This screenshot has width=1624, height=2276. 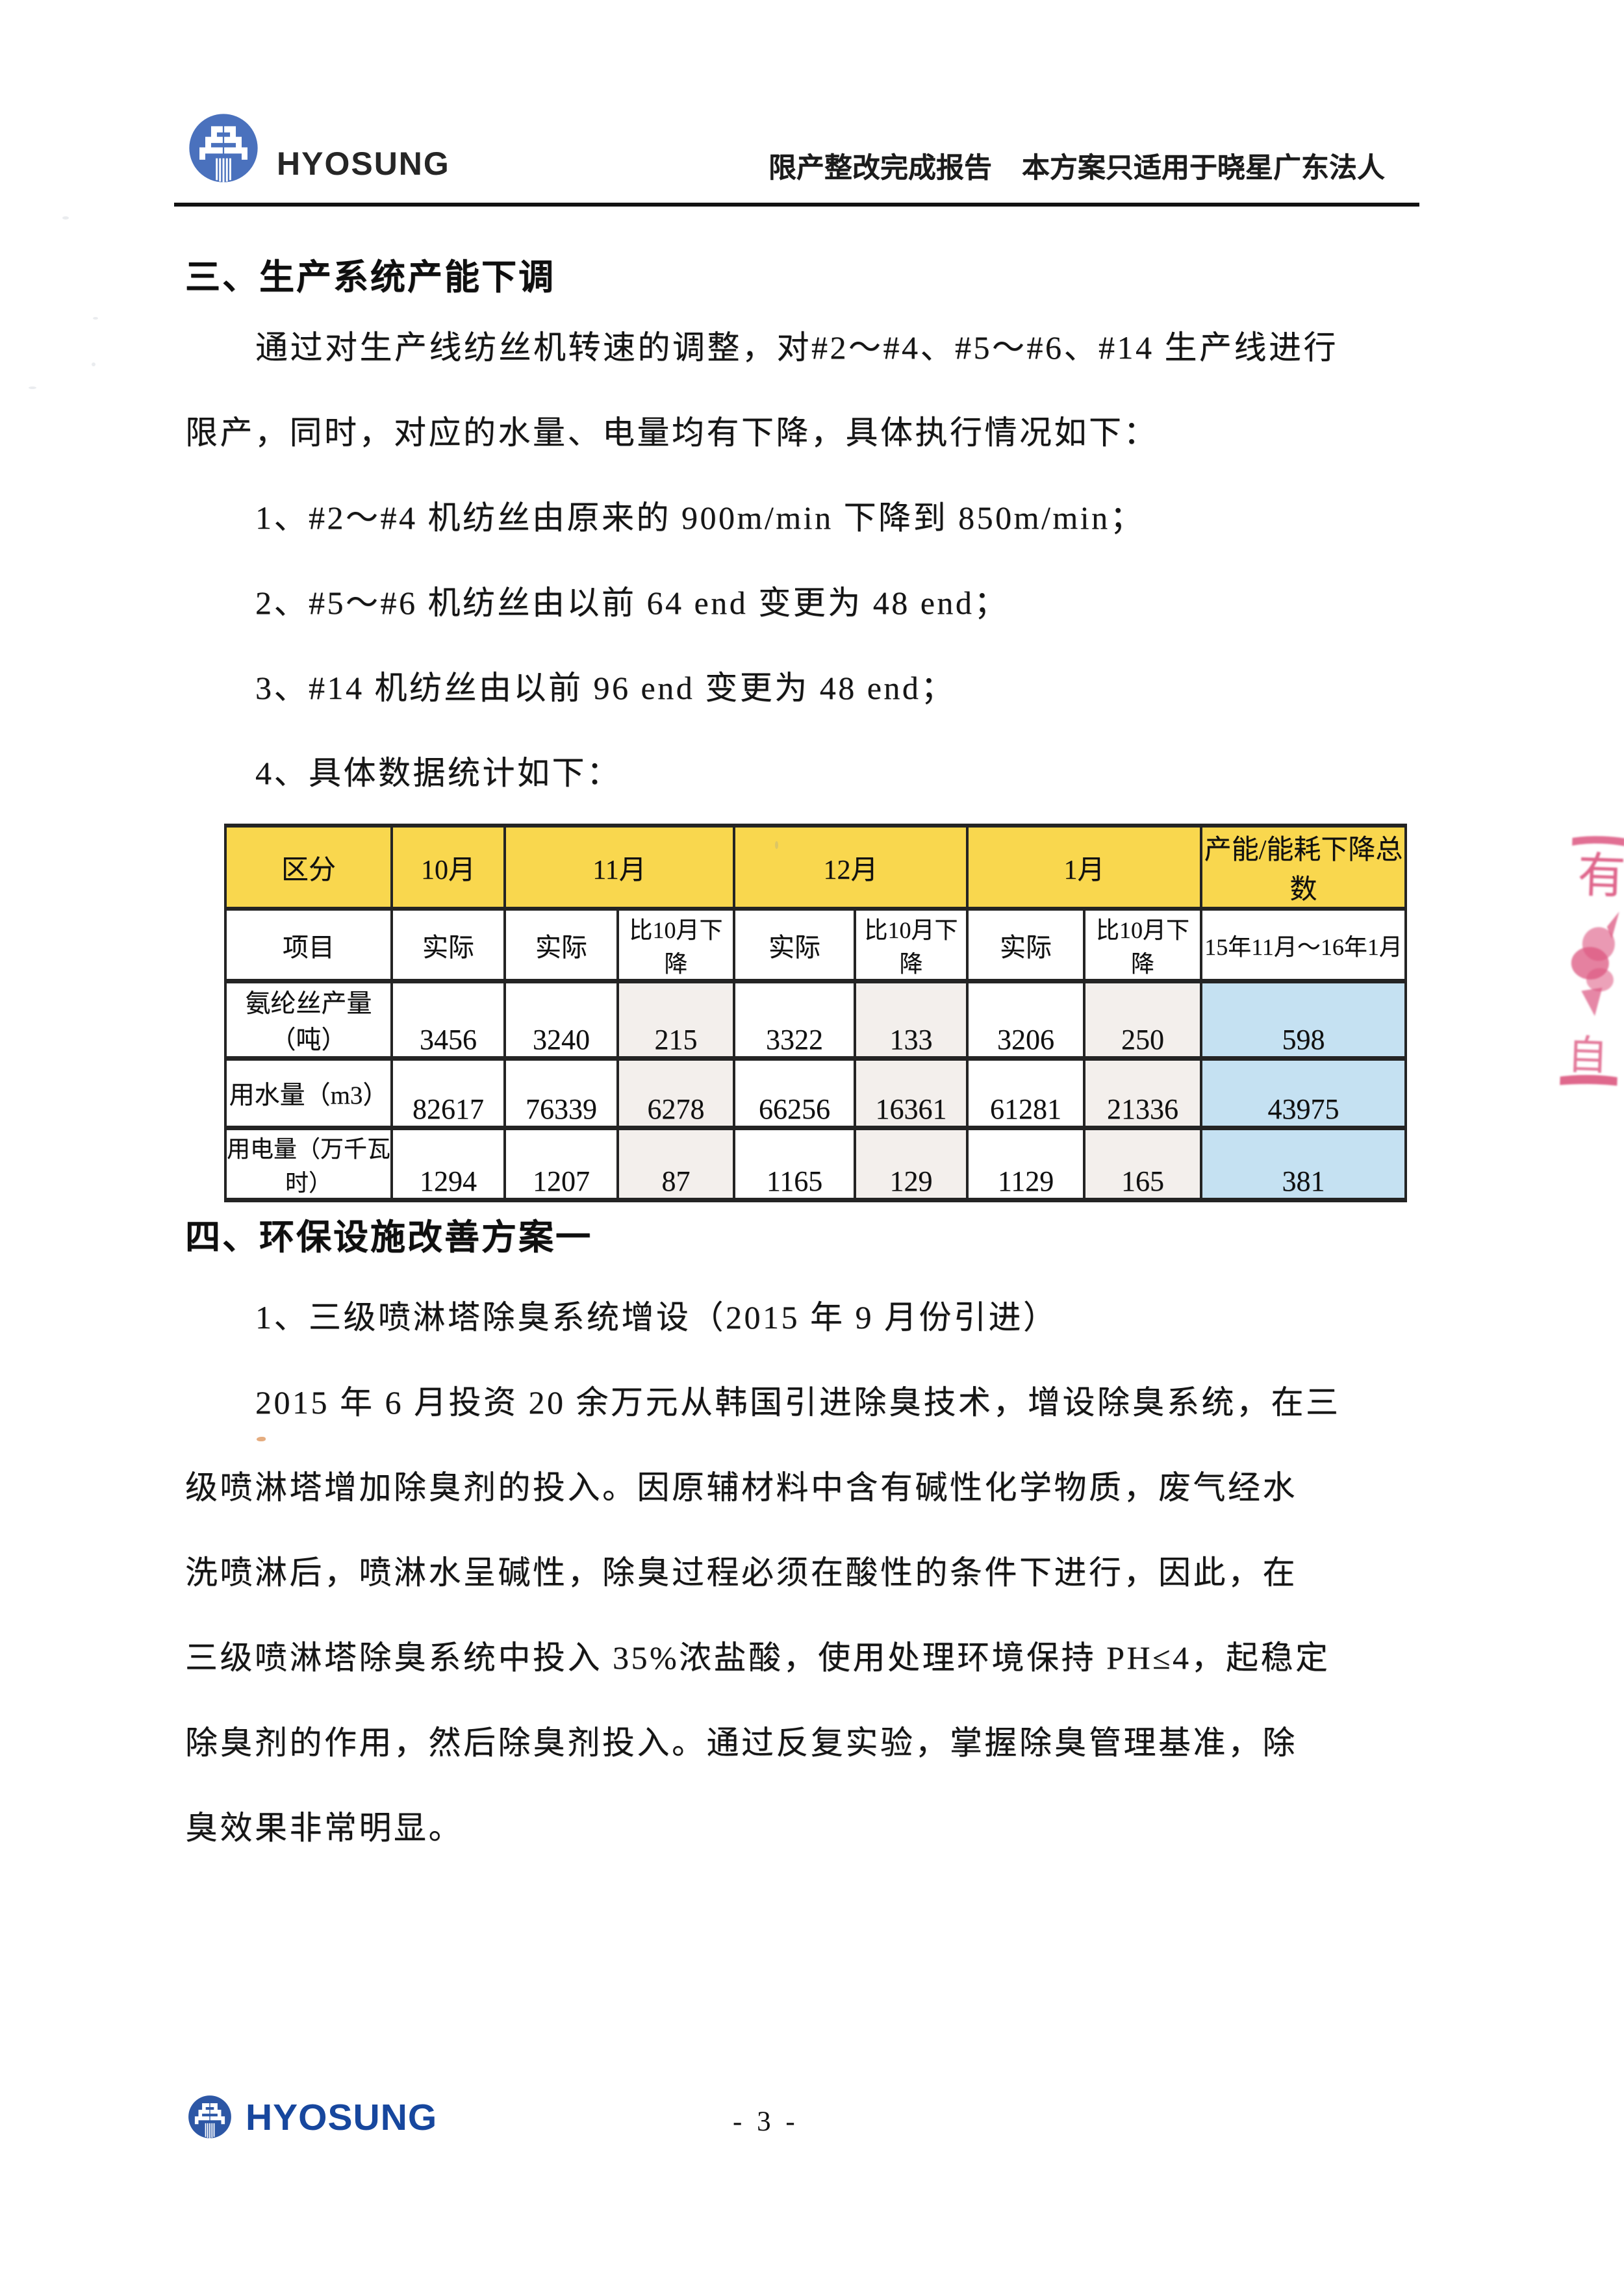 I want to click on cell-value: 76339, so click(x=561, y=1093).